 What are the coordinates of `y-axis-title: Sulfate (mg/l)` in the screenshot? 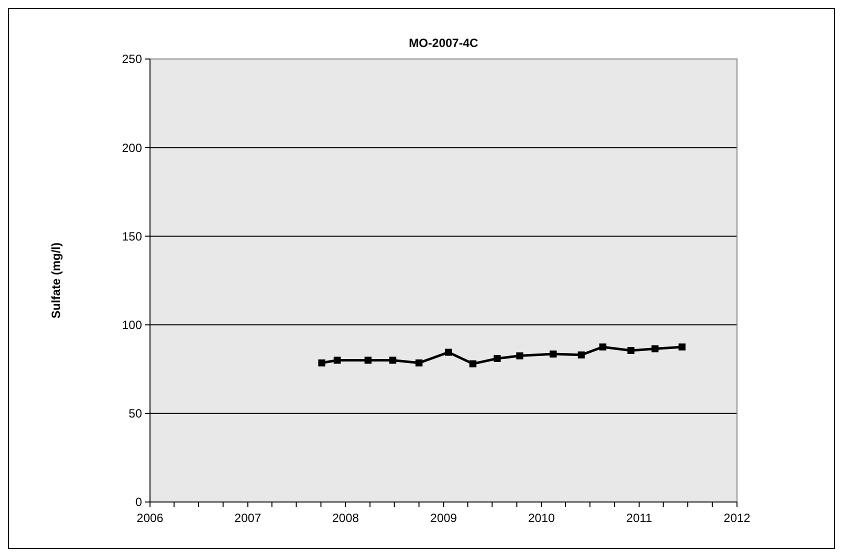 It's located at (56, 280).